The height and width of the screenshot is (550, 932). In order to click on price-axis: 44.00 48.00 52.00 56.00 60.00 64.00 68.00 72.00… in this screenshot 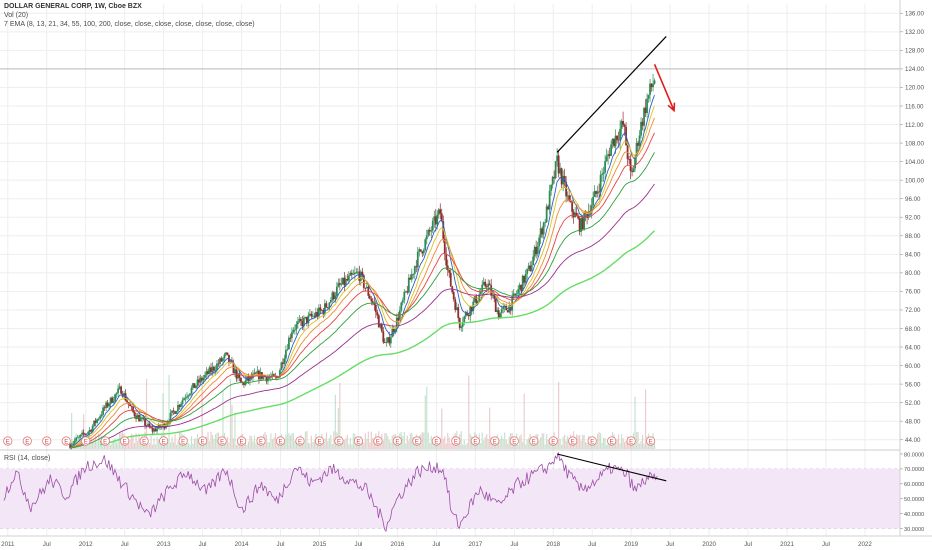, I will do `click(915, 275)`.